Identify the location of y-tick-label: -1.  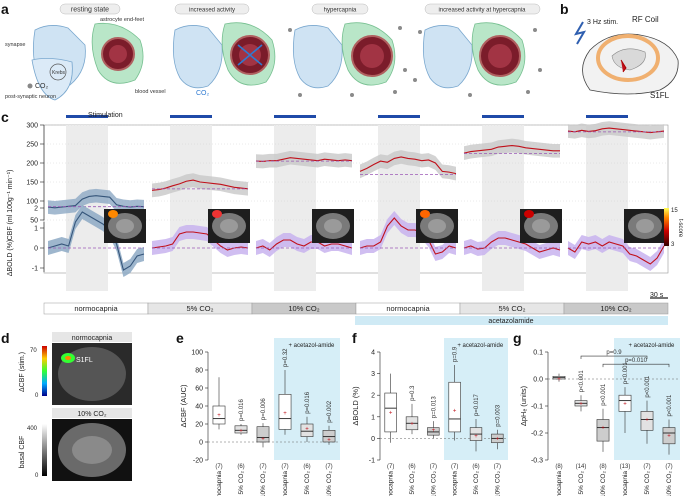
(372, 461).